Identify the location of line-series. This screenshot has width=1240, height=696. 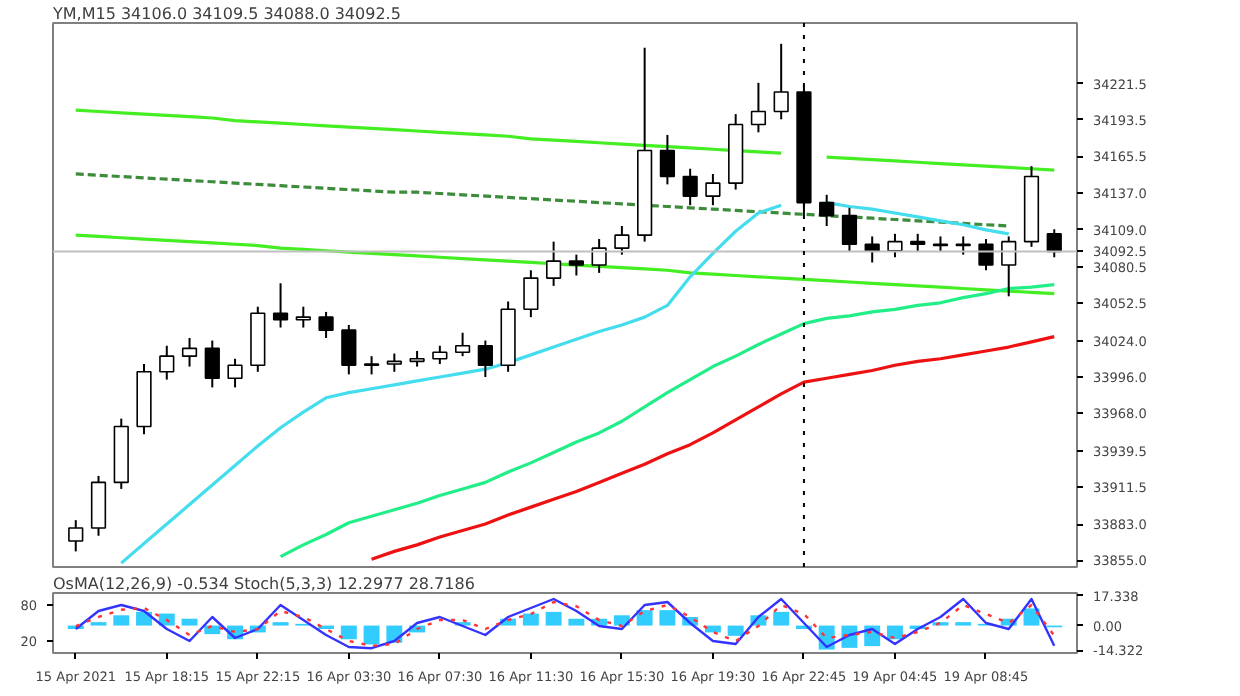
(565, 264).